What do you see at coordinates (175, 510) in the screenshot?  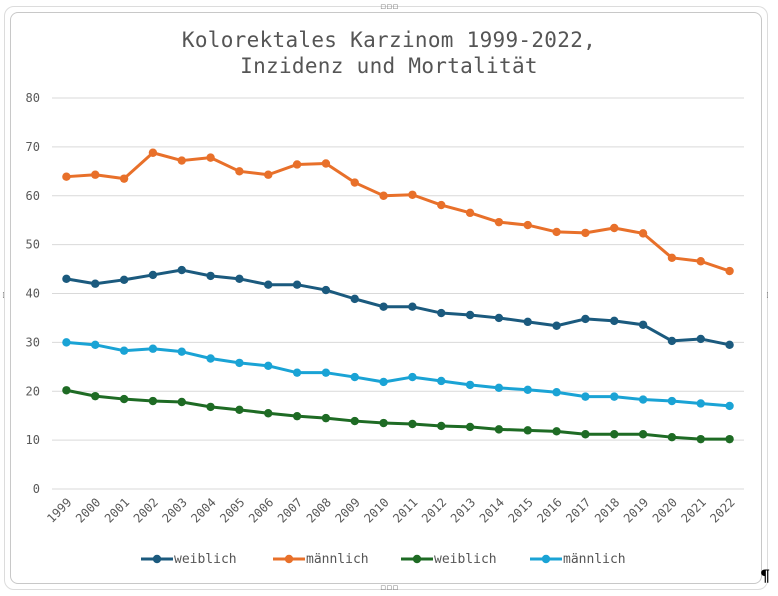 I see `x-tick-label: 2003` at bounding box center [175, 510].